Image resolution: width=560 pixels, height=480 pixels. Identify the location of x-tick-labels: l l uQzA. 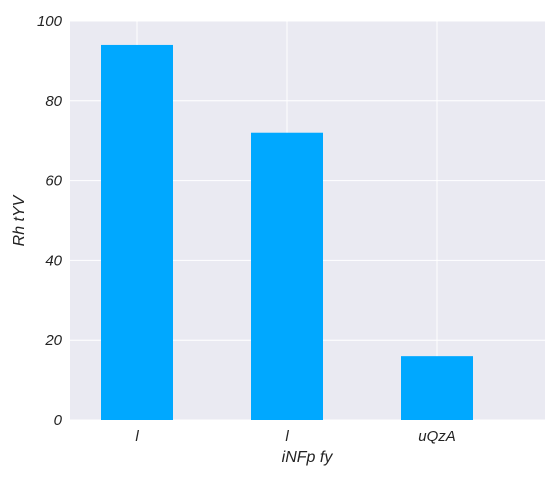
(295, 436).